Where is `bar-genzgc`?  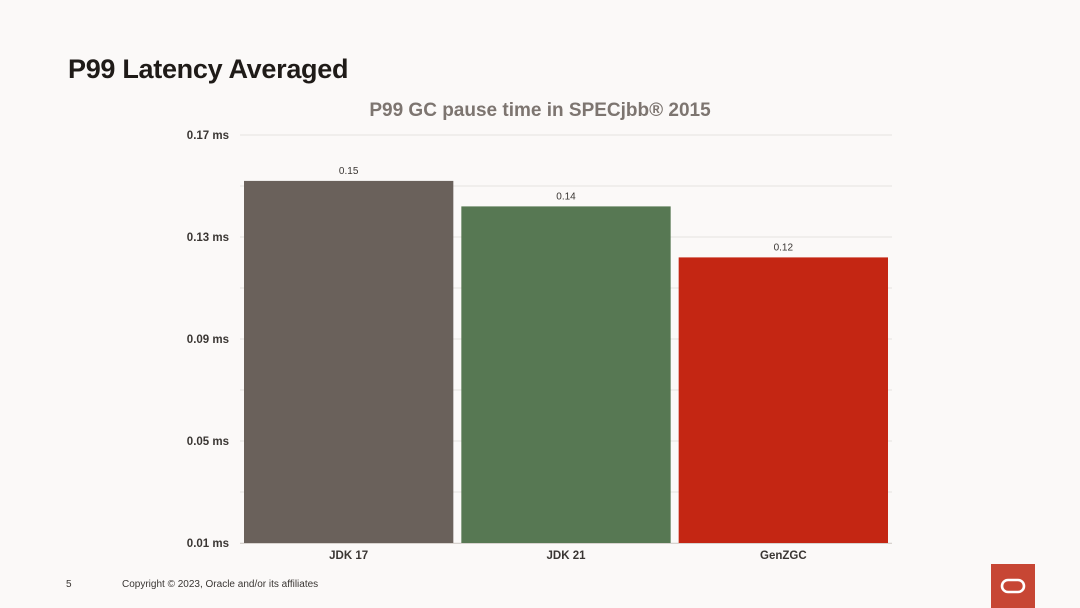
bar-genzgc is located at coordinates (783, 400).